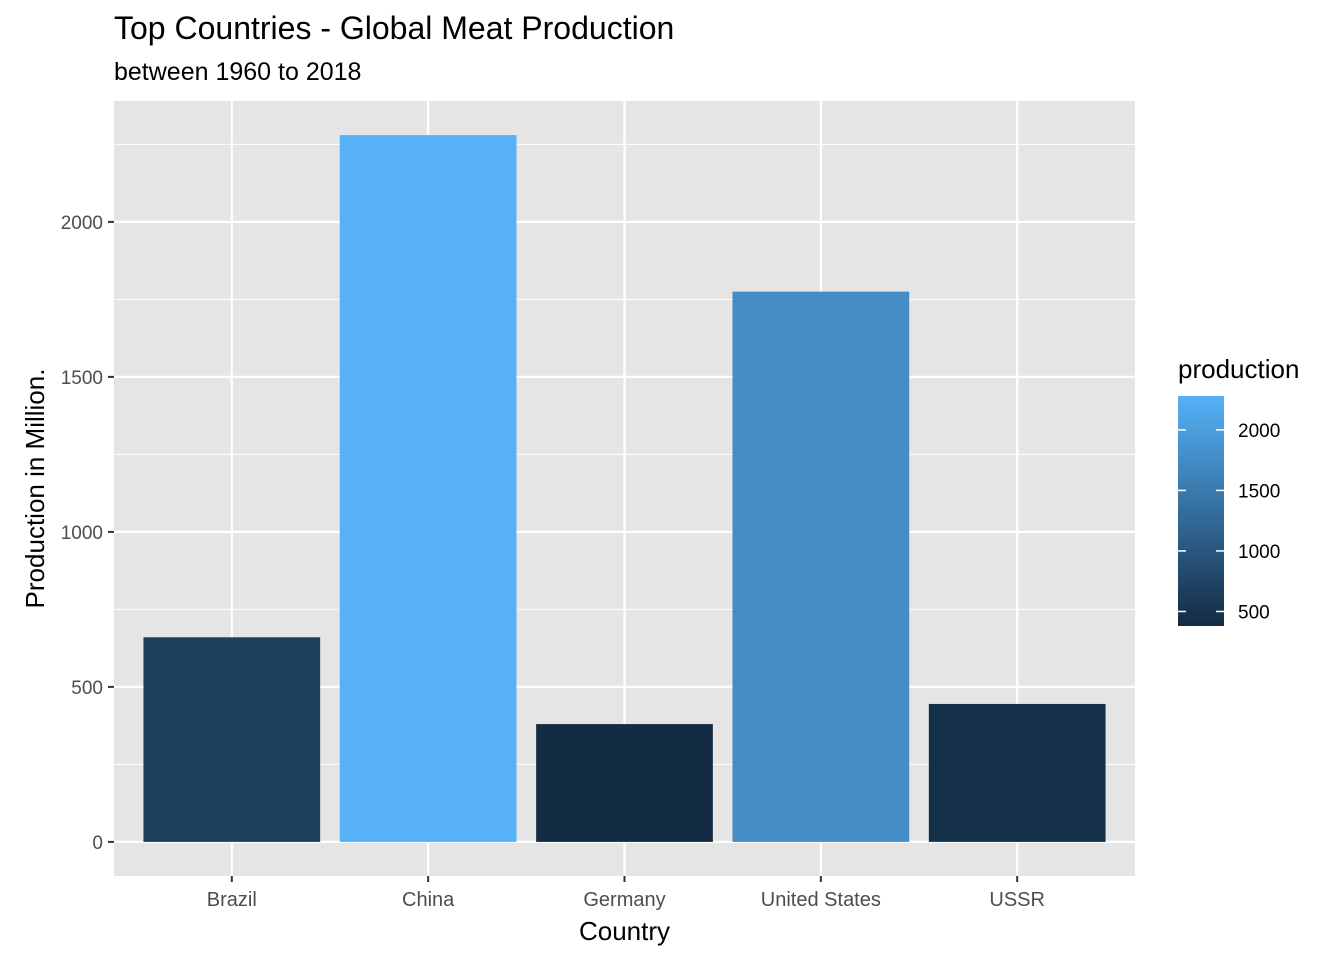  What do you see at coordinates (428, 900) in the screenshot?
I see `x-tick-label: China` at bounding box center [428, 900].